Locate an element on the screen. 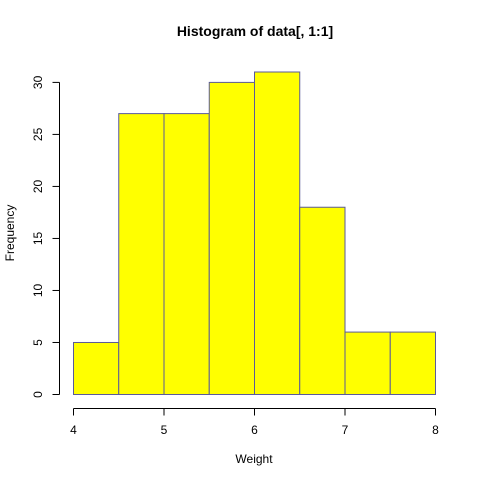  x-axis: 4 5 6 7 8 is located at coordinates (254, 422).